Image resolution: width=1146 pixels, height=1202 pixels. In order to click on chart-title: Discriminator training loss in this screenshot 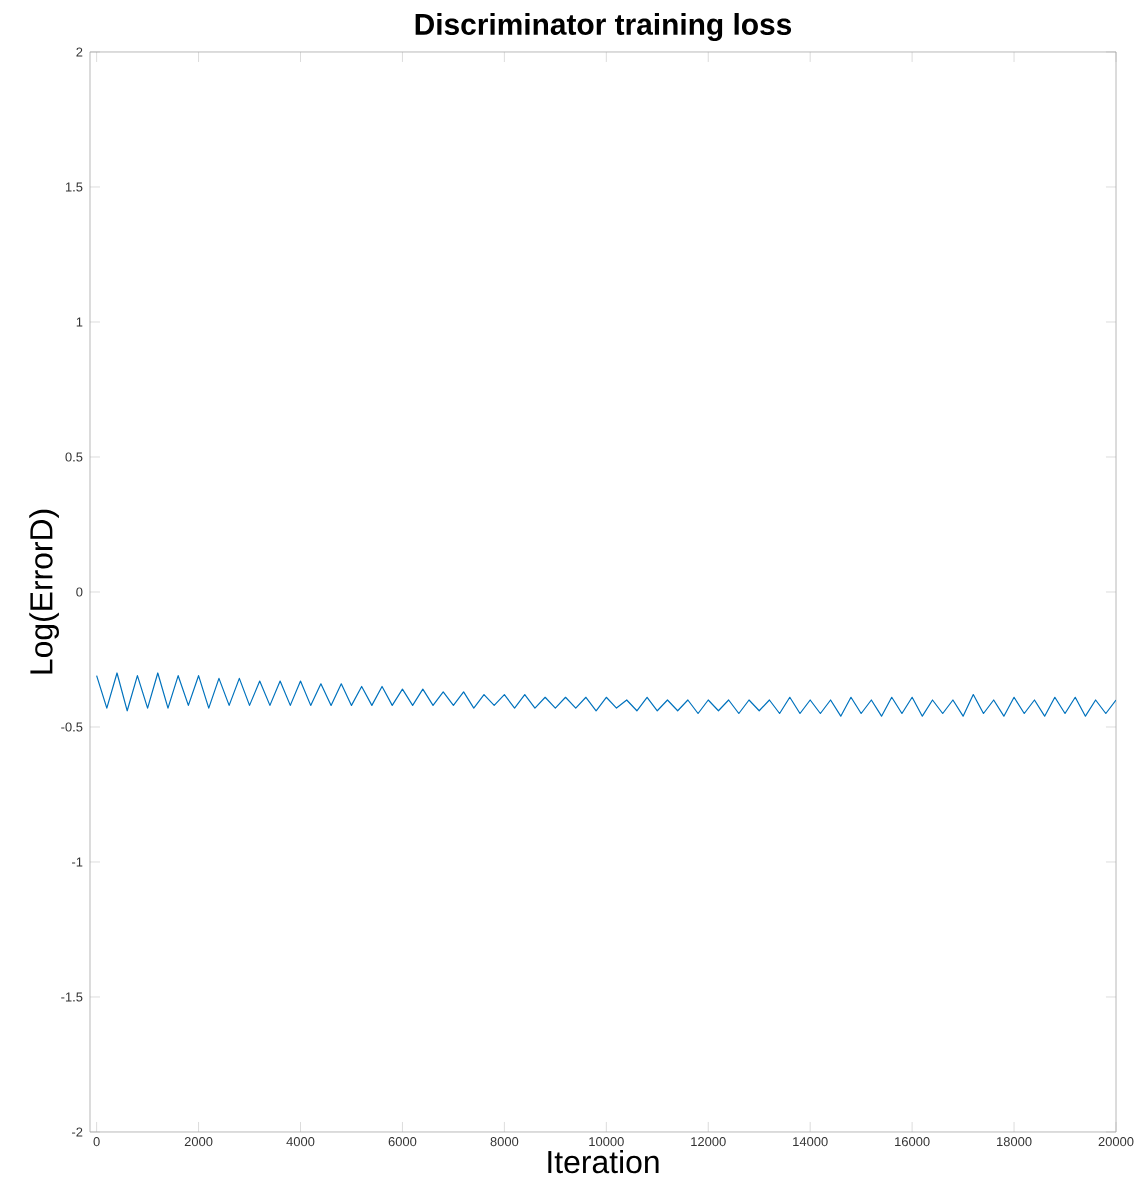, I will do `click(603, 27)`.